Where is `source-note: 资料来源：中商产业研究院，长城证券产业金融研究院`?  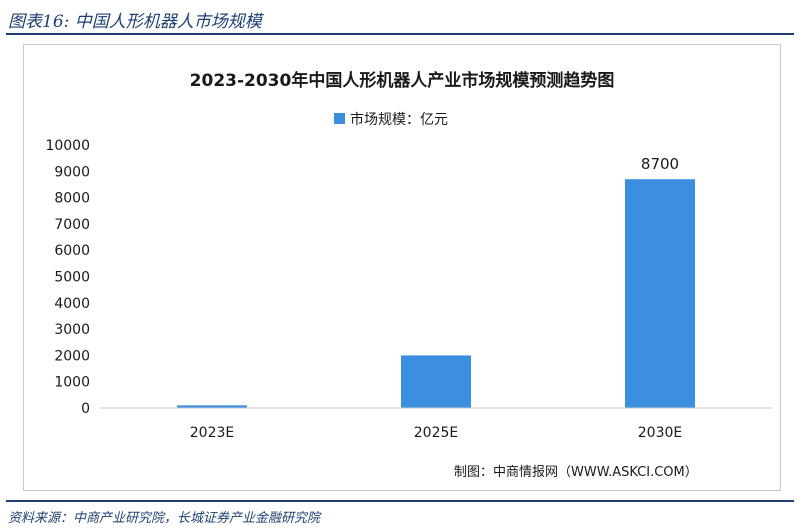
source-note: 资料来源：中商产业研究院，长城证券产业金融研究院 is located at coordinates (164, 518).